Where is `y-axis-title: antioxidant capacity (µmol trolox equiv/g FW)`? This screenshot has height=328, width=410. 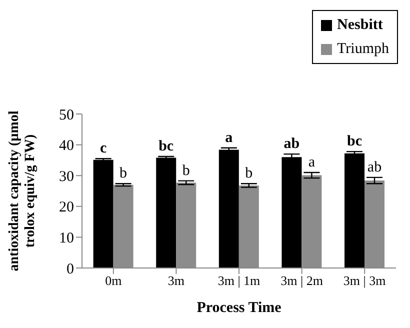 y-axis-title: antioxidant capacity (µmol trolox equiv/g FW) is located at coordinates (22, 191).